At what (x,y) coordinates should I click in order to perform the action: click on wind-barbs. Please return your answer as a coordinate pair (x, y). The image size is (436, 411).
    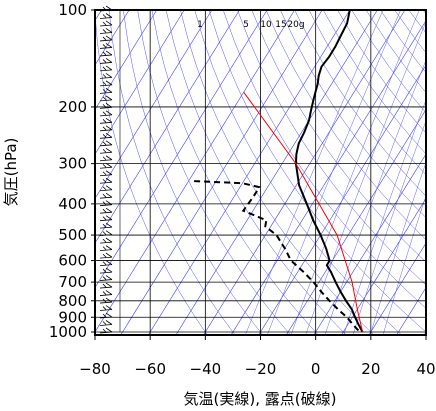
    Looking at the image, I should click on (110, 169).